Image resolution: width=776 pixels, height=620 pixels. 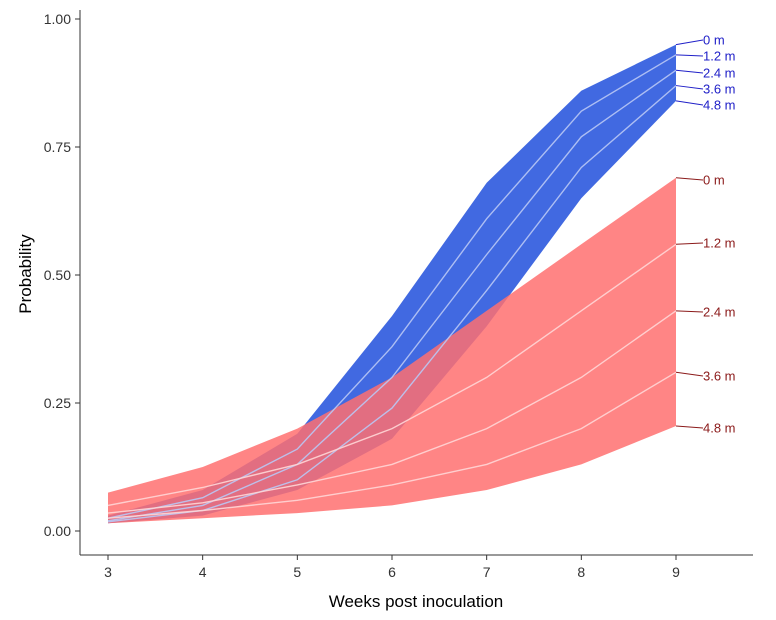 I want to click on x-tick-label: 5, so click(x=297, y=572).